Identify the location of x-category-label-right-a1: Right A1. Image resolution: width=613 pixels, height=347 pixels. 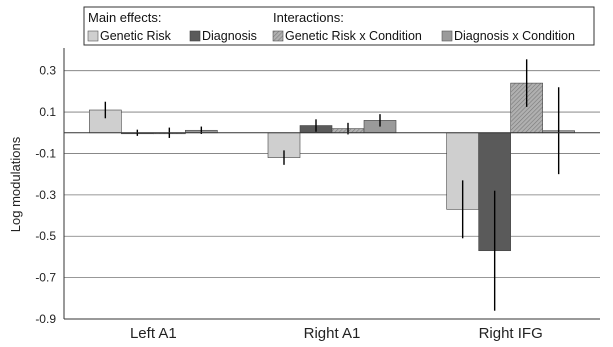
(332, 333).